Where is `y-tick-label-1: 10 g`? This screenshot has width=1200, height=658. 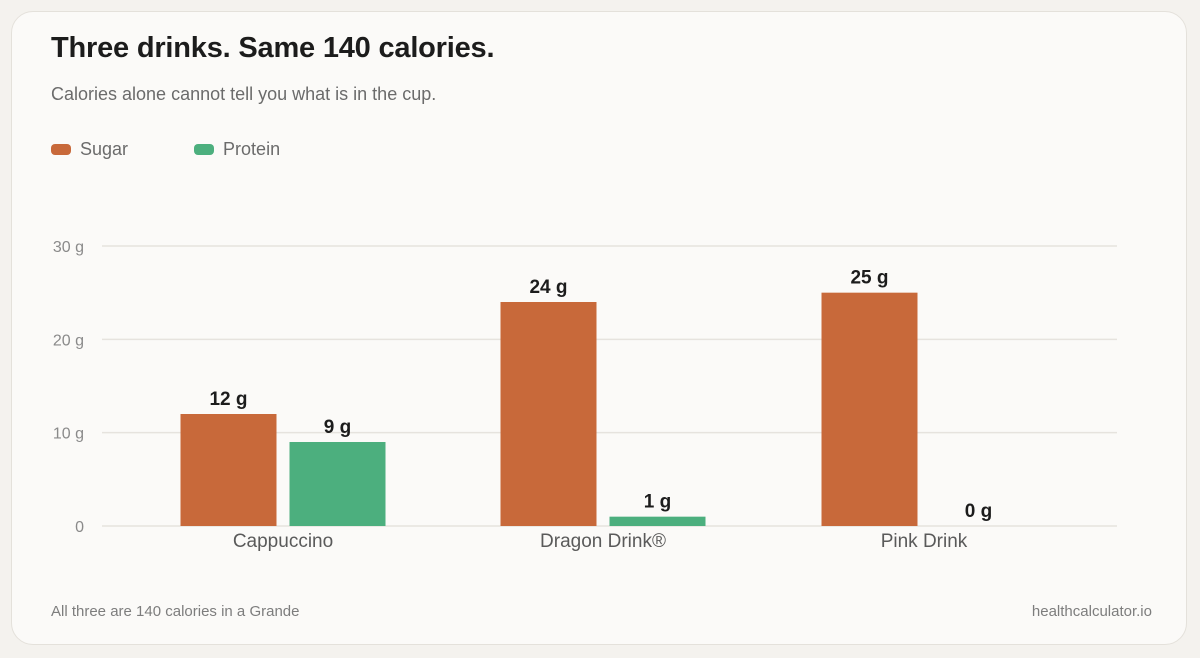 y-tick-label-1: 10 g is located at coordinates (68, 434).